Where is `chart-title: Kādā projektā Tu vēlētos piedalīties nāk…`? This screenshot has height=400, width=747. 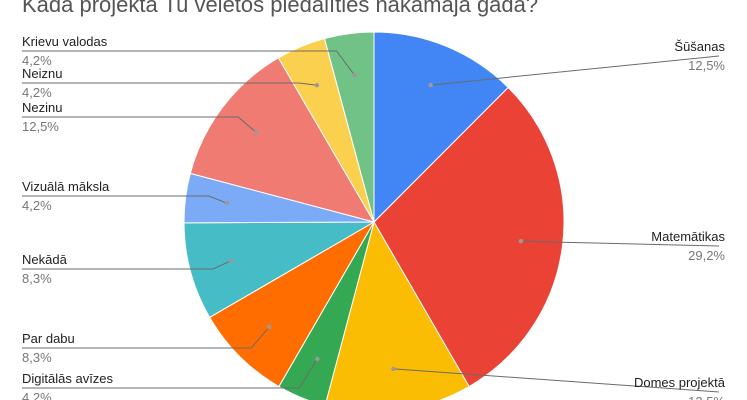 chart-title: Kādā projektā Tu vēlētos piedalīties nāk… is located at coordinates (280, 8).